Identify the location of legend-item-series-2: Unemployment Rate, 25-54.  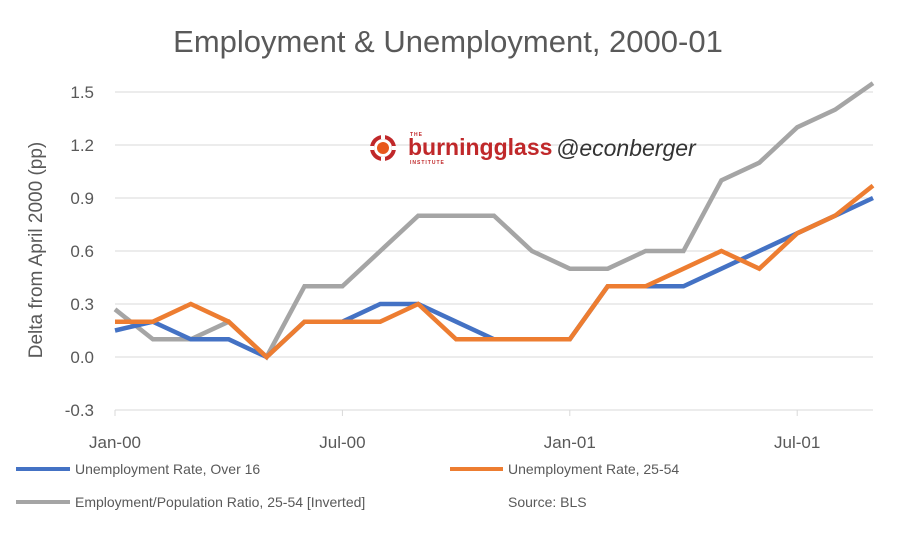
(564, 469).